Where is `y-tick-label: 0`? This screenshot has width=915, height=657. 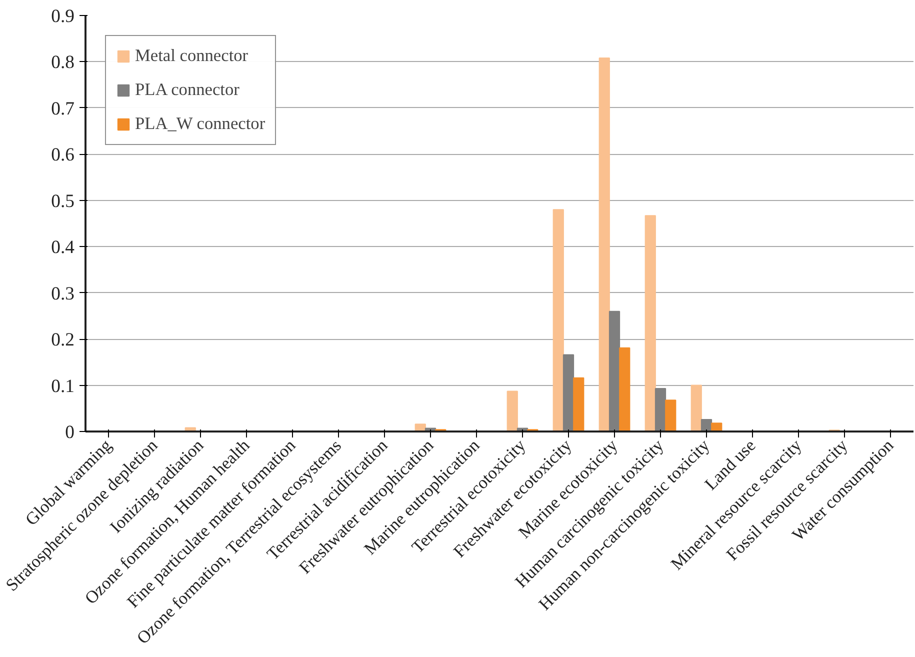 y-tick-label: 0 is located at coordinates (69, 432).